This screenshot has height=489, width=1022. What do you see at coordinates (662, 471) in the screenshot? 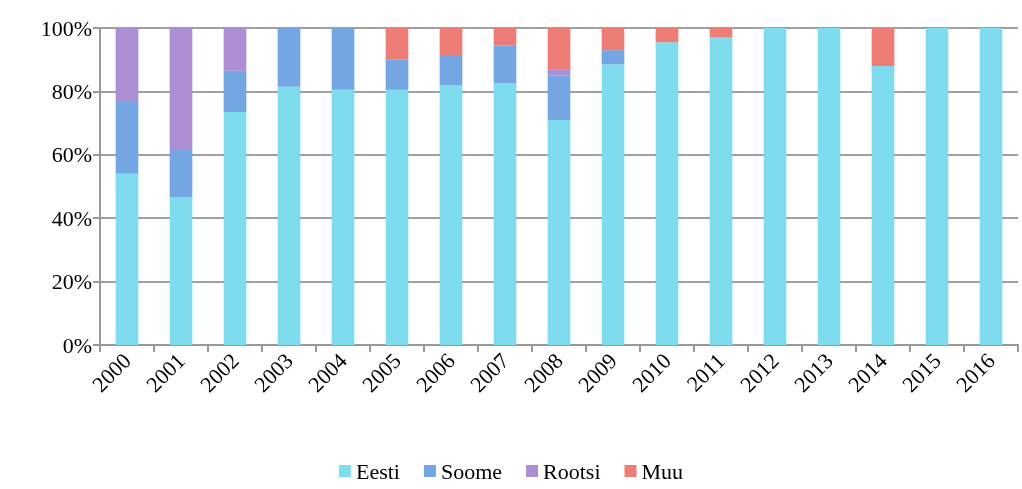
I see `legend-label: Muu` at bounding box center [662, 471].